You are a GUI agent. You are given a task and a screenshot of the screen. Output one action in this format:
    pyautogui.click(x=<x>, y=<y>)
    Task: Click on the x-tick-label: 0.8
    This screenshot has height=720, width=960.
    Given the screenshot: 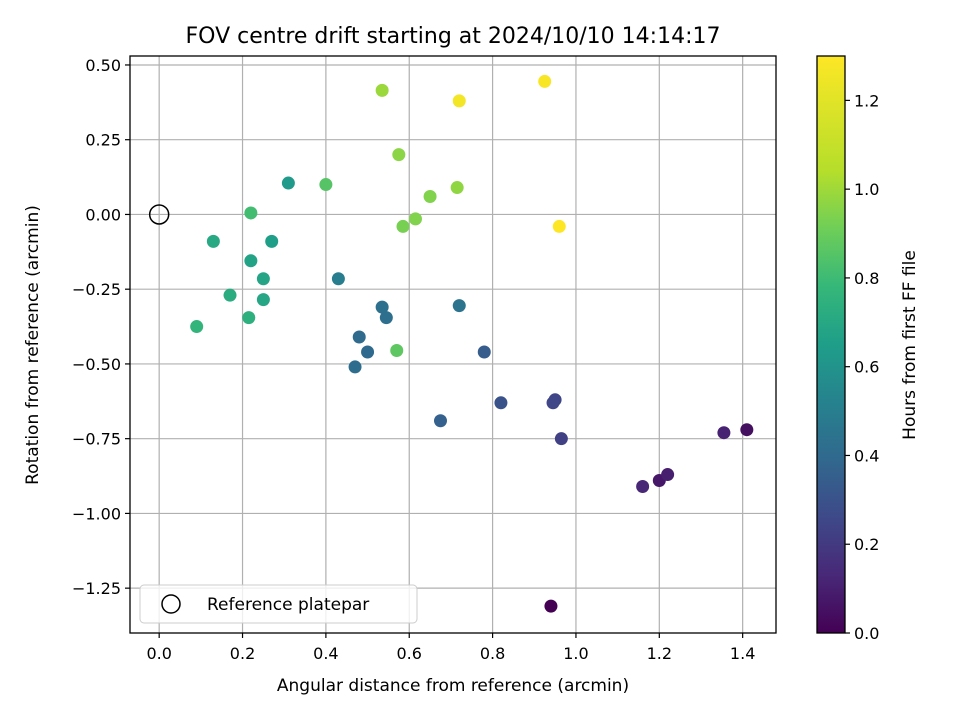 What is the action you would take?
    pyautogui.click(x=492, y=653)
    